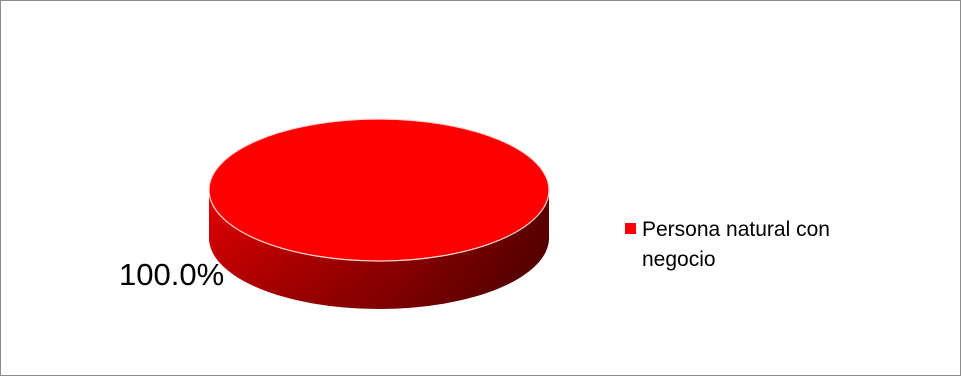 Image resolution: width=961 pixels, height=376 pixels. What do you see at coordinates (630, 228) in the screenshot?
I see `legend-swatch` at bounding box center [630, 228].